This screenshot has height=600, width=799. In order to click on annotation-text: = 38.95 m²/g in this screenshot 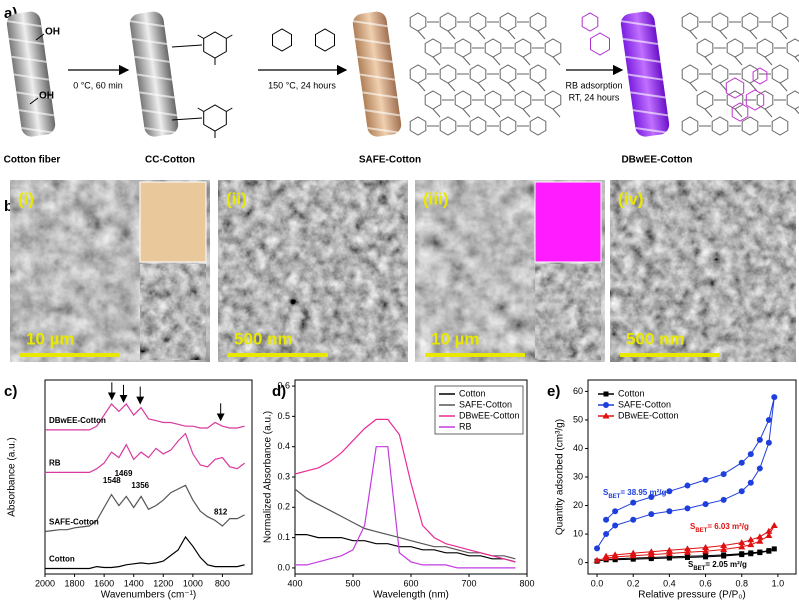, I will do `click(643, 492)`.